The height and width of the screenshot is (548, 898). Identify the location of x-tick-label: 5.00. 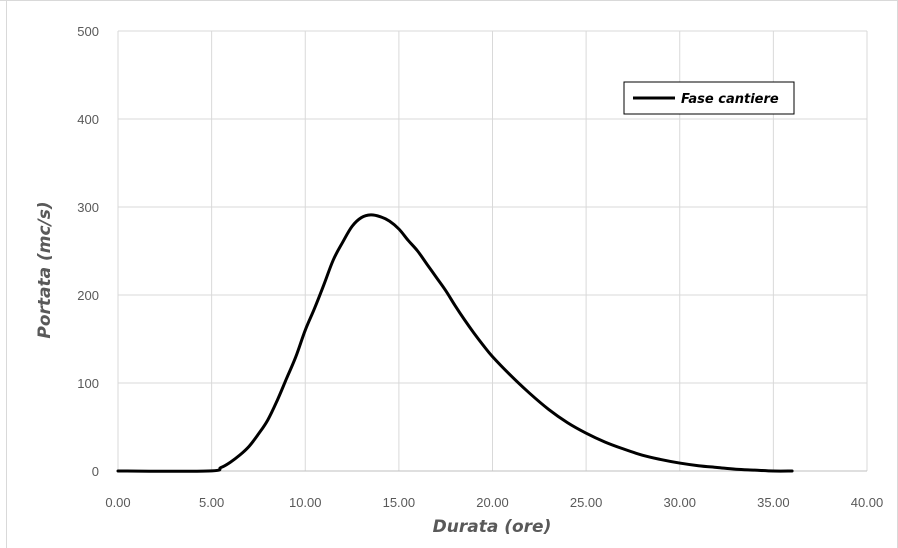
(211, 502).